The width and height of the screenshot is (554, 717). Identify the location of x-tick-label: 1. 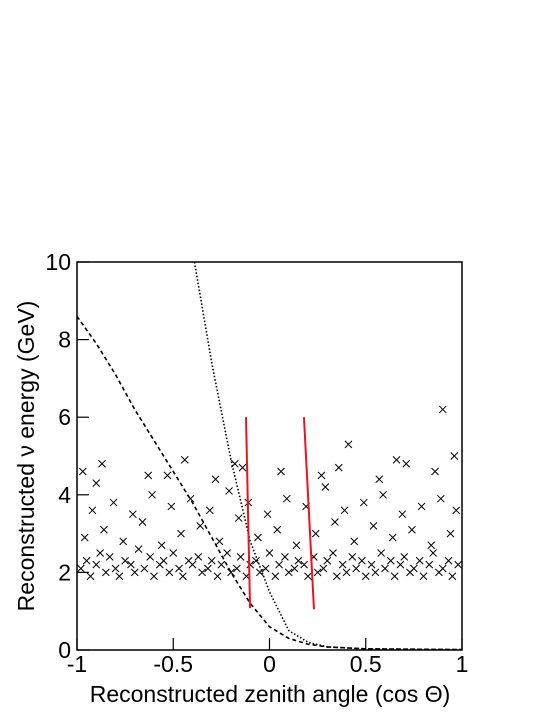
(462, 664).